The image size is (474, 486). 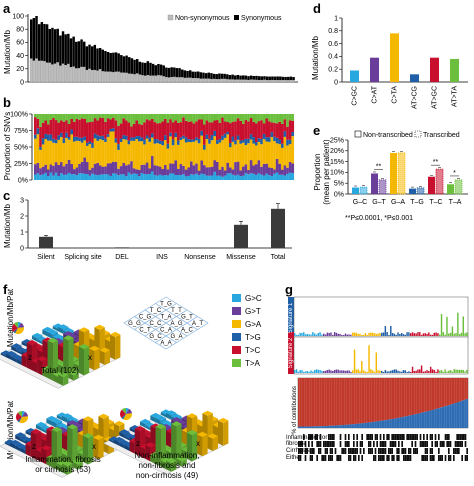 I want to click on panel-f-legend-swatch, so click(x=236, y=337).